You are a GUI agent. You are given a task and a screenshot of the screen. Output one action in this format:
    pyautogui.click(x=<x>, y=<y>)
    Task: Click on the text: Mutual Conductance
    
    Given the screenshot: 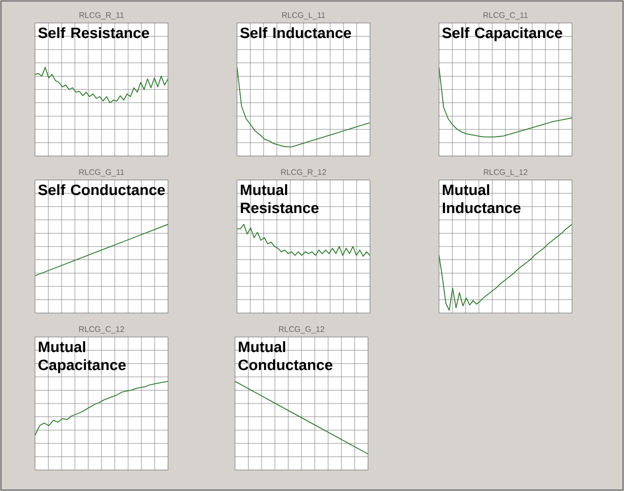 What is the action you would take?
    pyautogui.click(x=285, y=355)
    